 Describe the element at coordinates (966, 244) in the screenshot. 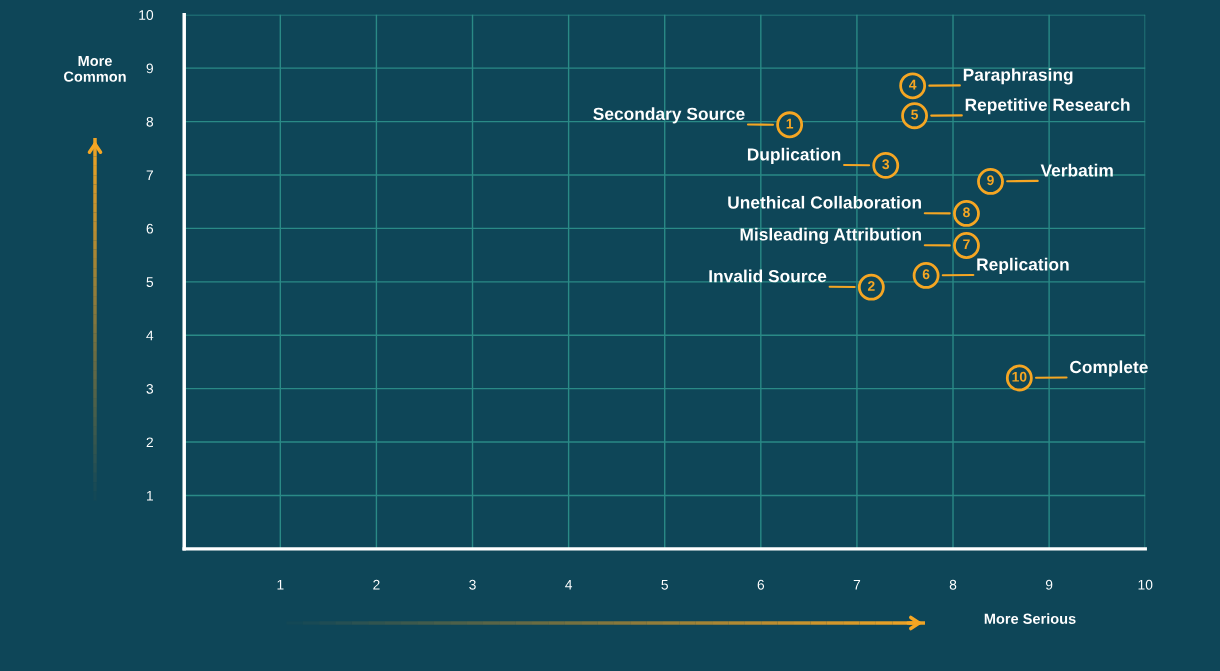

I see `annotation: 7` at that location.